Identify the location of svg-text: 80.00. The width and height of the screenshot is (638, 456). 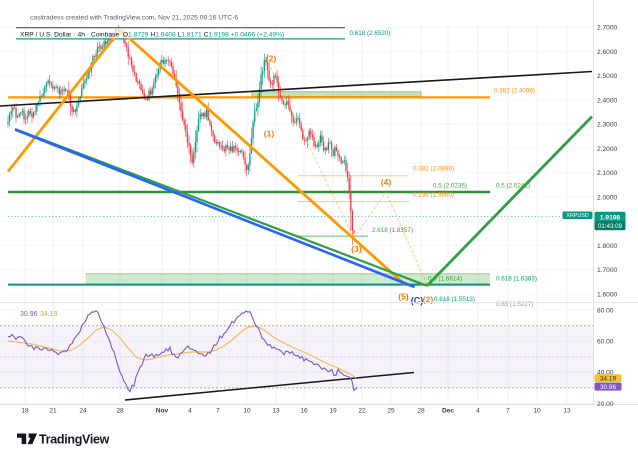
(605, 310).